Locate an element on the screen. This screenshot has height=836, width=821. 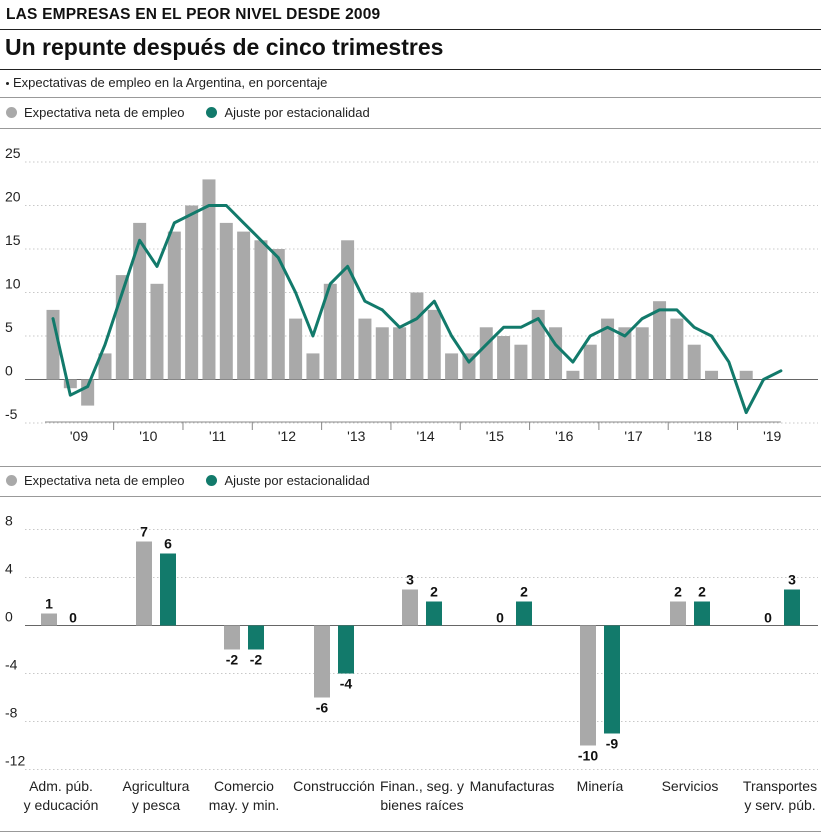
data-label: 1 is located at coordinates (49, 604).